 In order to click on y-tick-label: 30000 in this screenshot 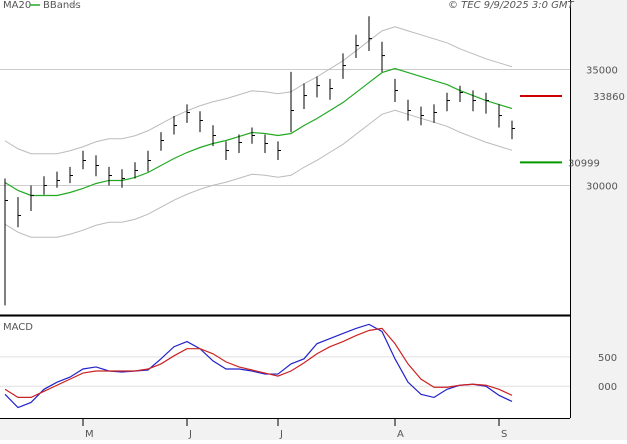, I will do `click(602, 186)`.